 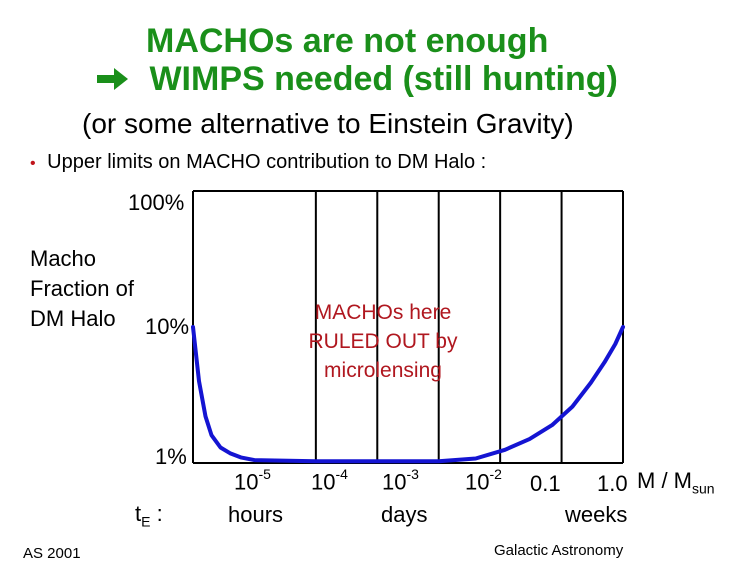 I want to click on slide-title-line1: MACHOs are not enough, so click(x=347, y=41).